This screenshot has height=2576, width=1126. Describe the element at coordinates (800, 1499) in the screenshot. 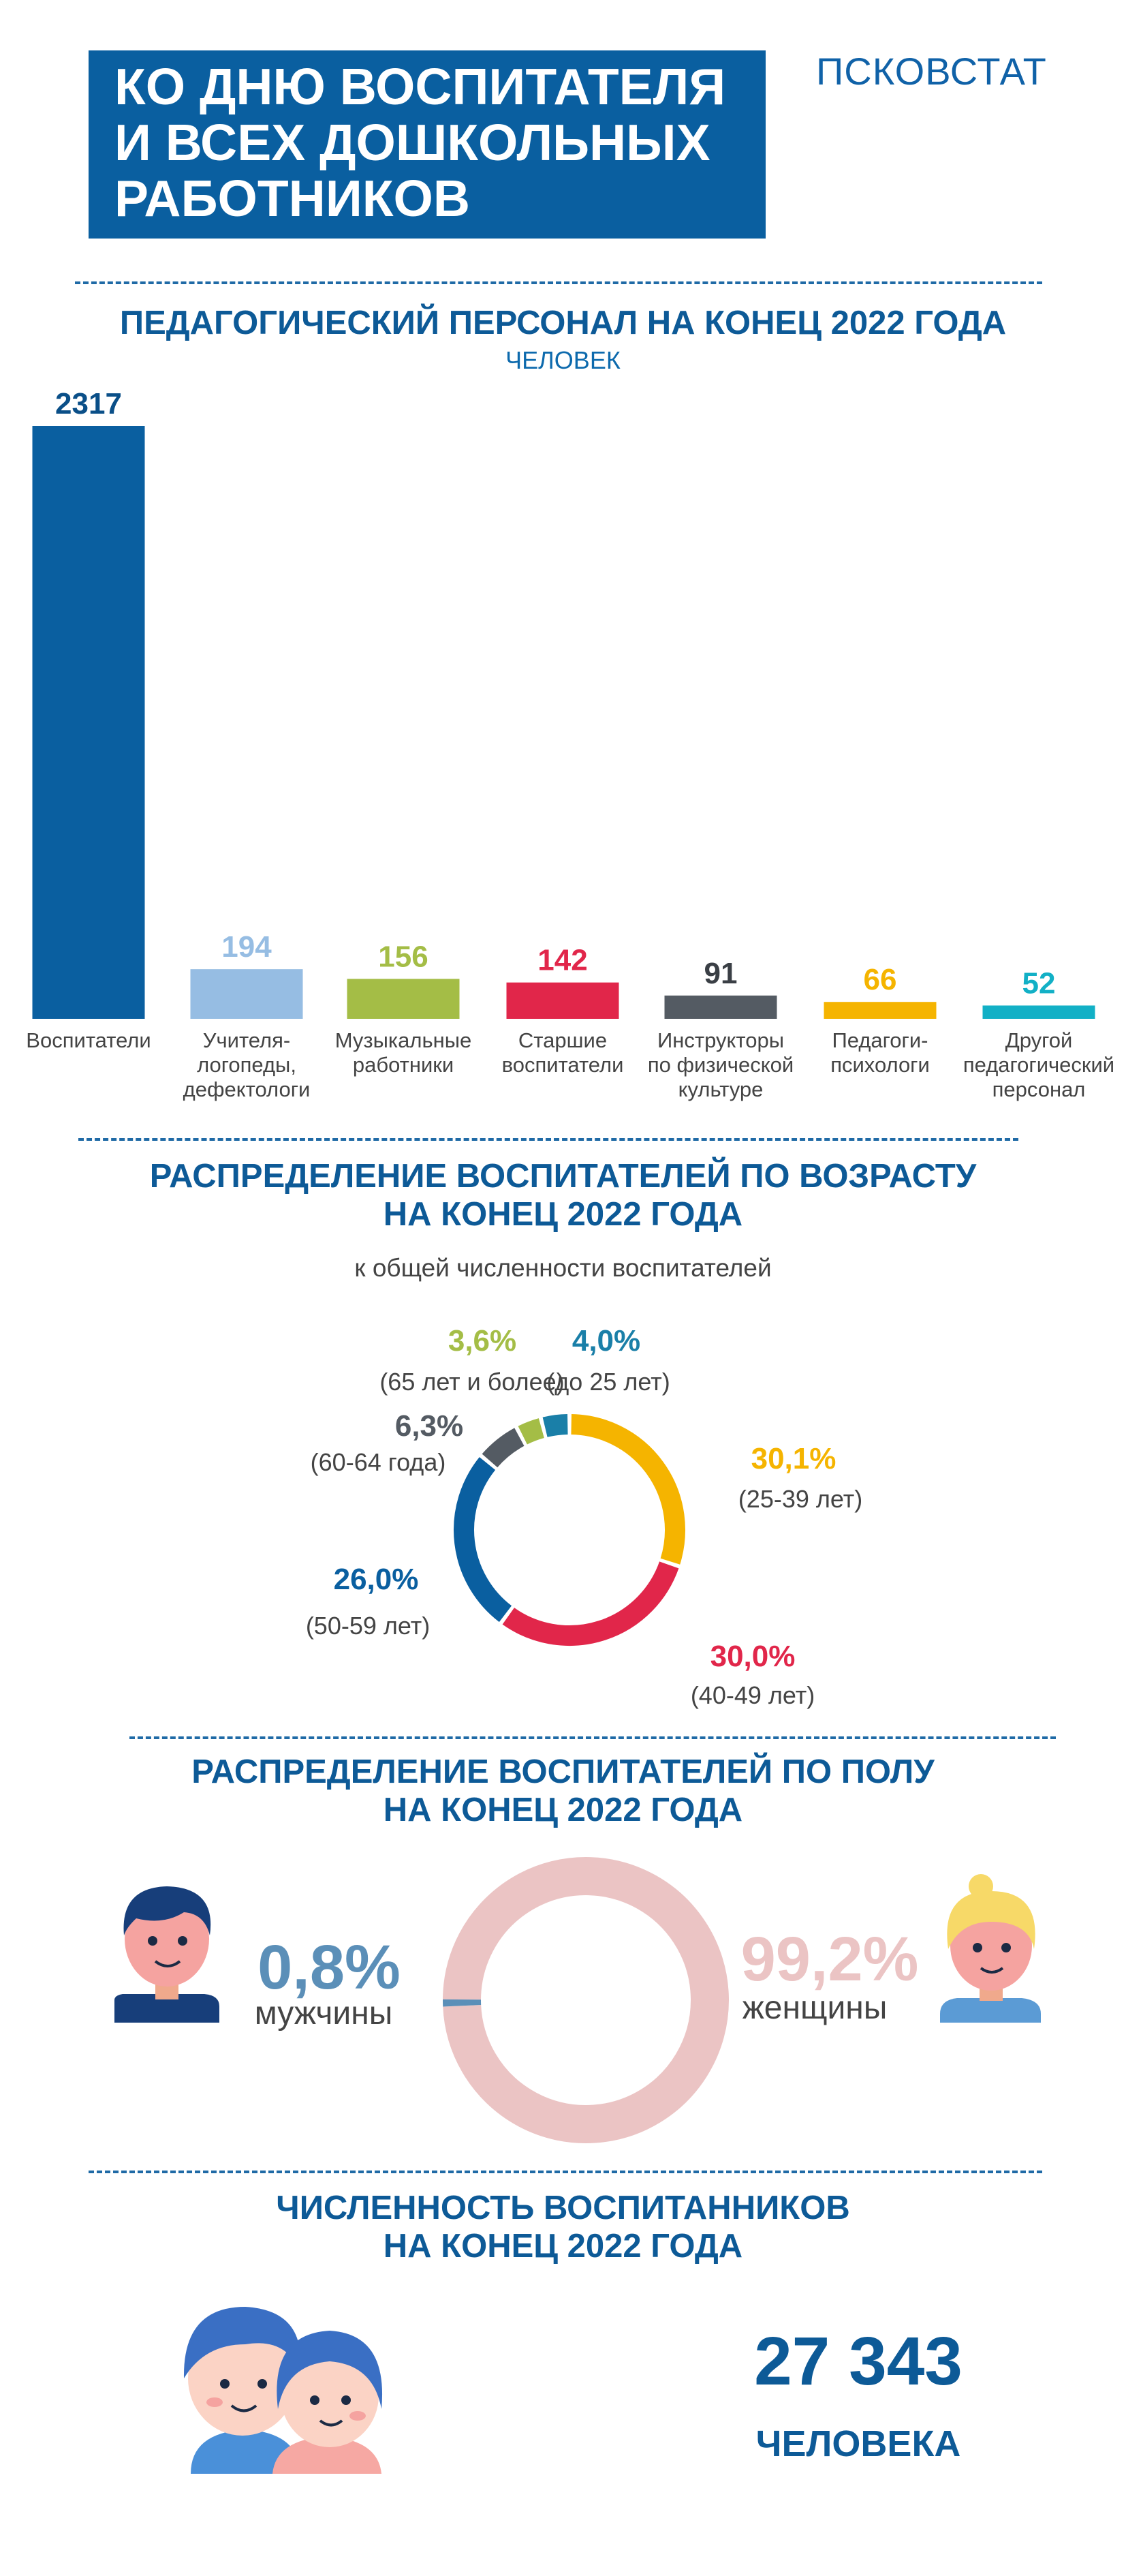

I see `slice-range-label: (25-39 лет)` at that location.